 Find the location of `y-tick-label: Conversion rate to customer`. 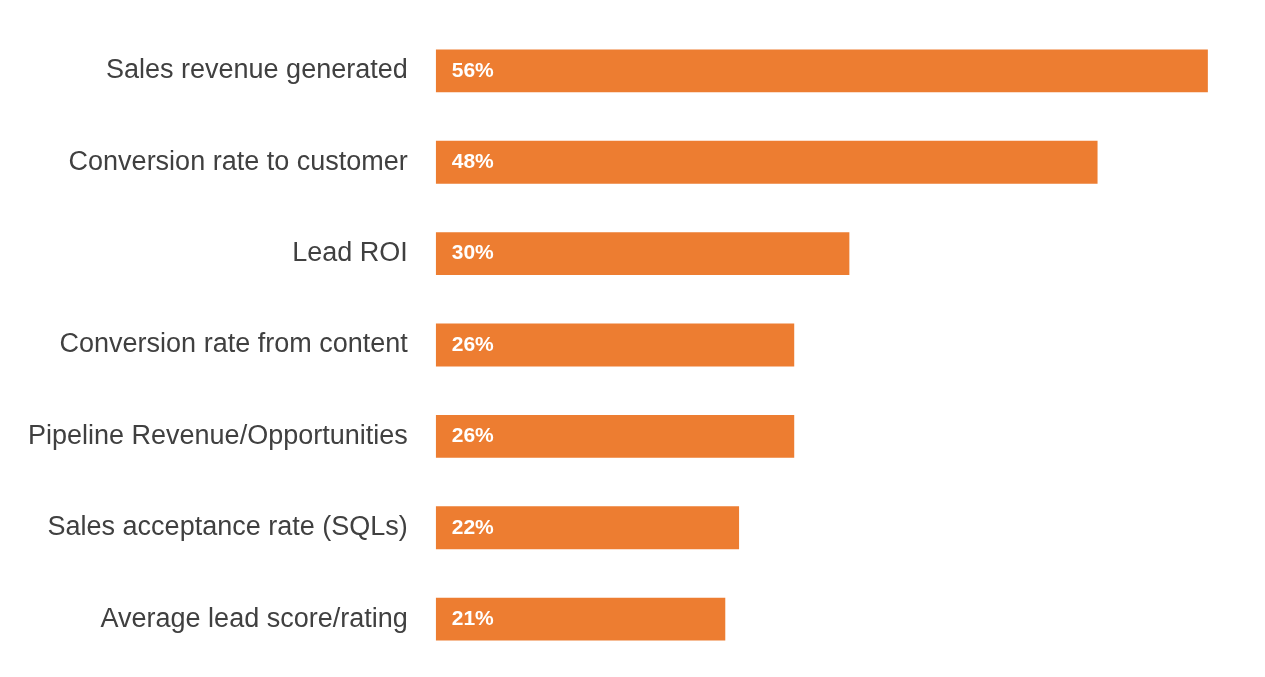

y-tick-label: Conversion rate to customer is located at coordinates (238, 160).